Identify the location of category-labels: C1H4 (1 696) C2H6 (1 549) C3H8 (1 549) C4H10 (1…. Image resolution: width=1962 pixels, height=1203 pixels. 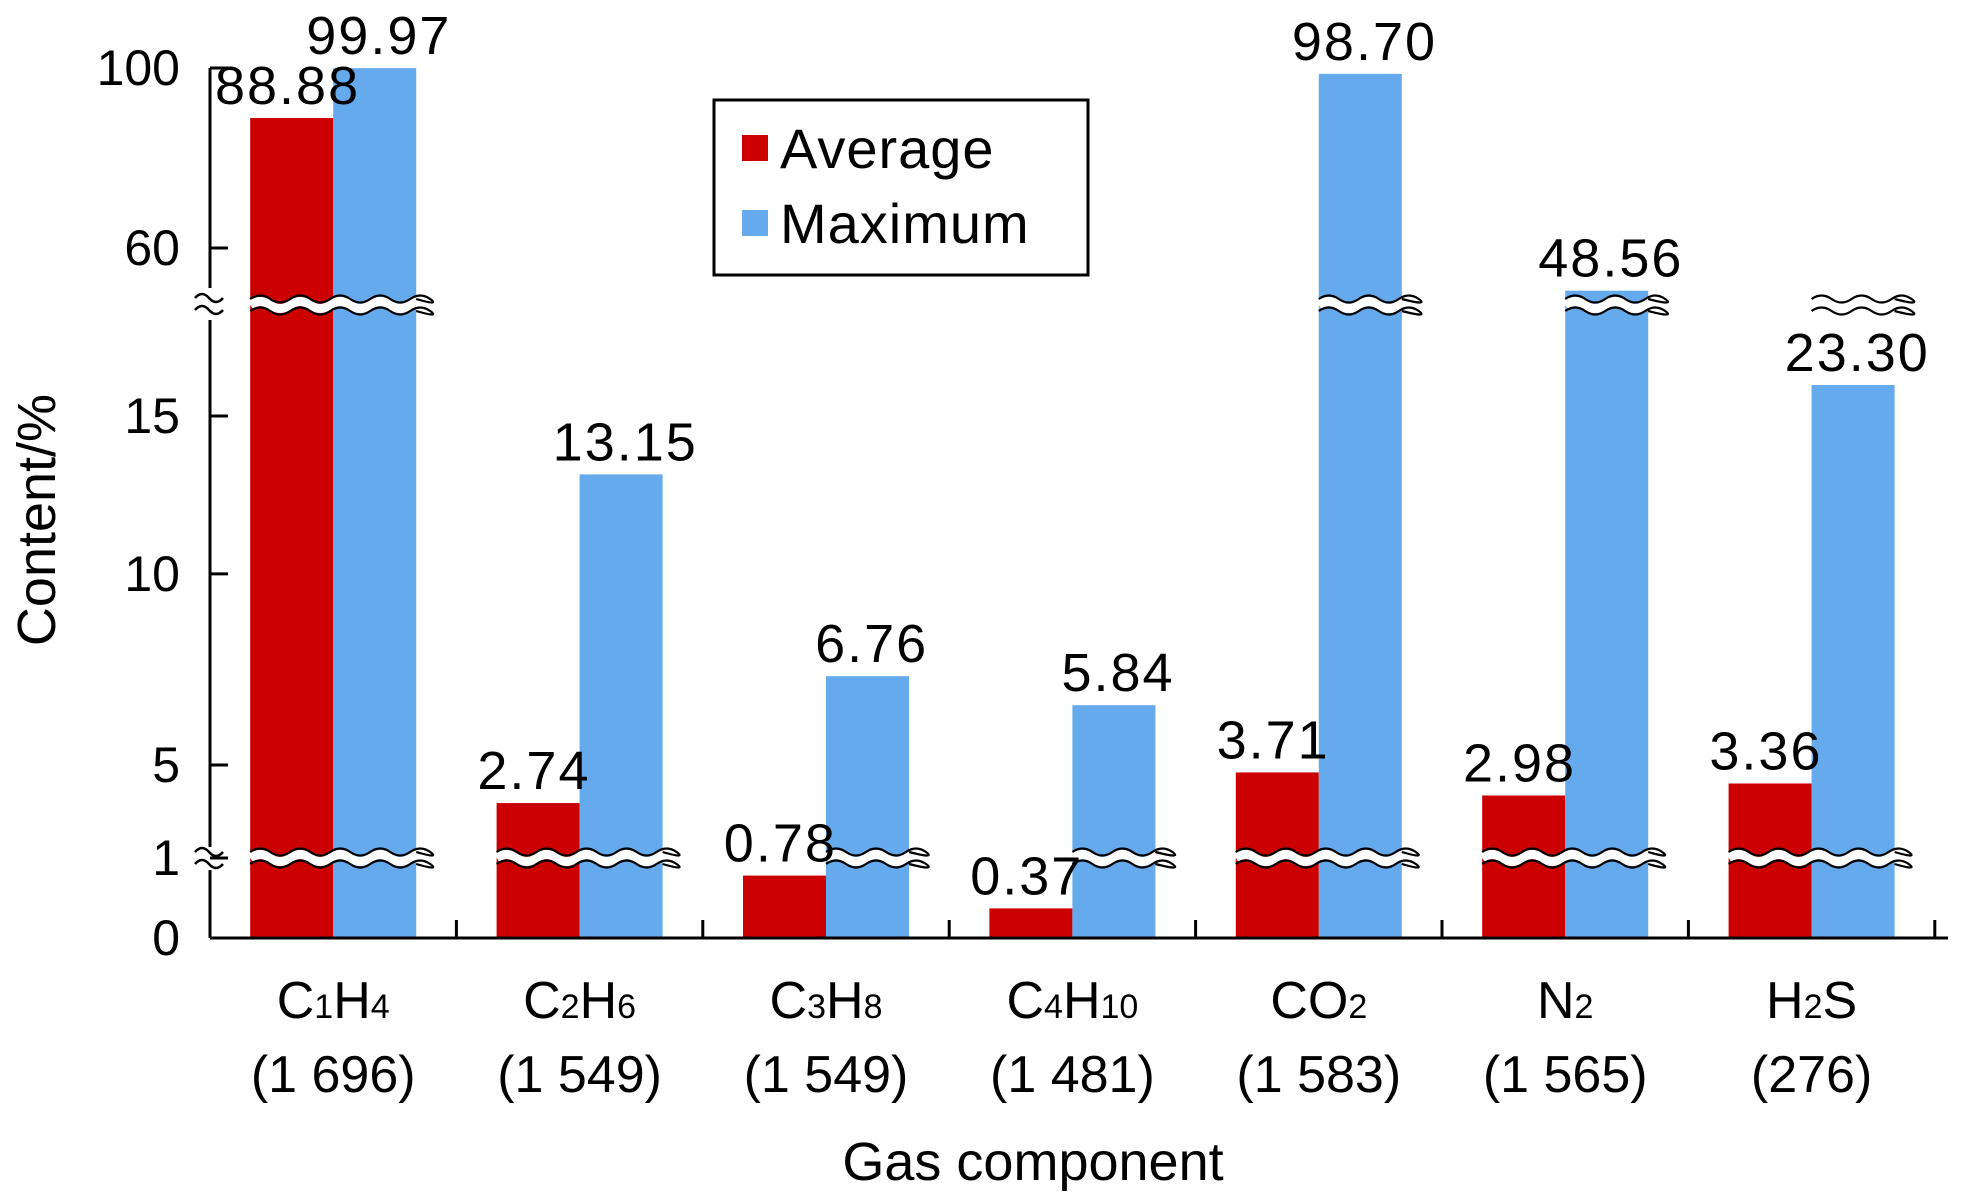
(1061, 1038).